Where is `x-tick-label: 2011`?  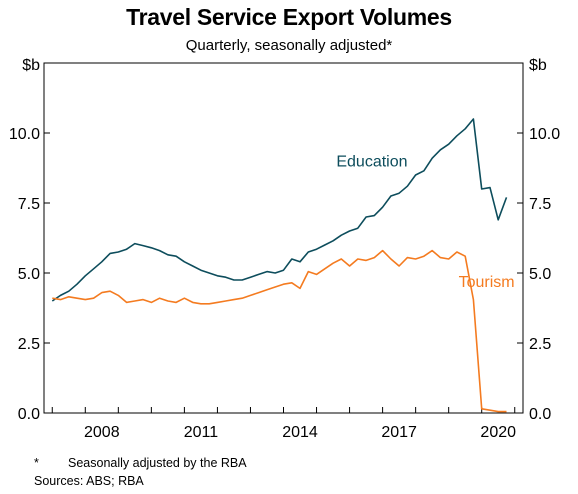 x-tick-label: 2011 is located at coordinates (201, 432).